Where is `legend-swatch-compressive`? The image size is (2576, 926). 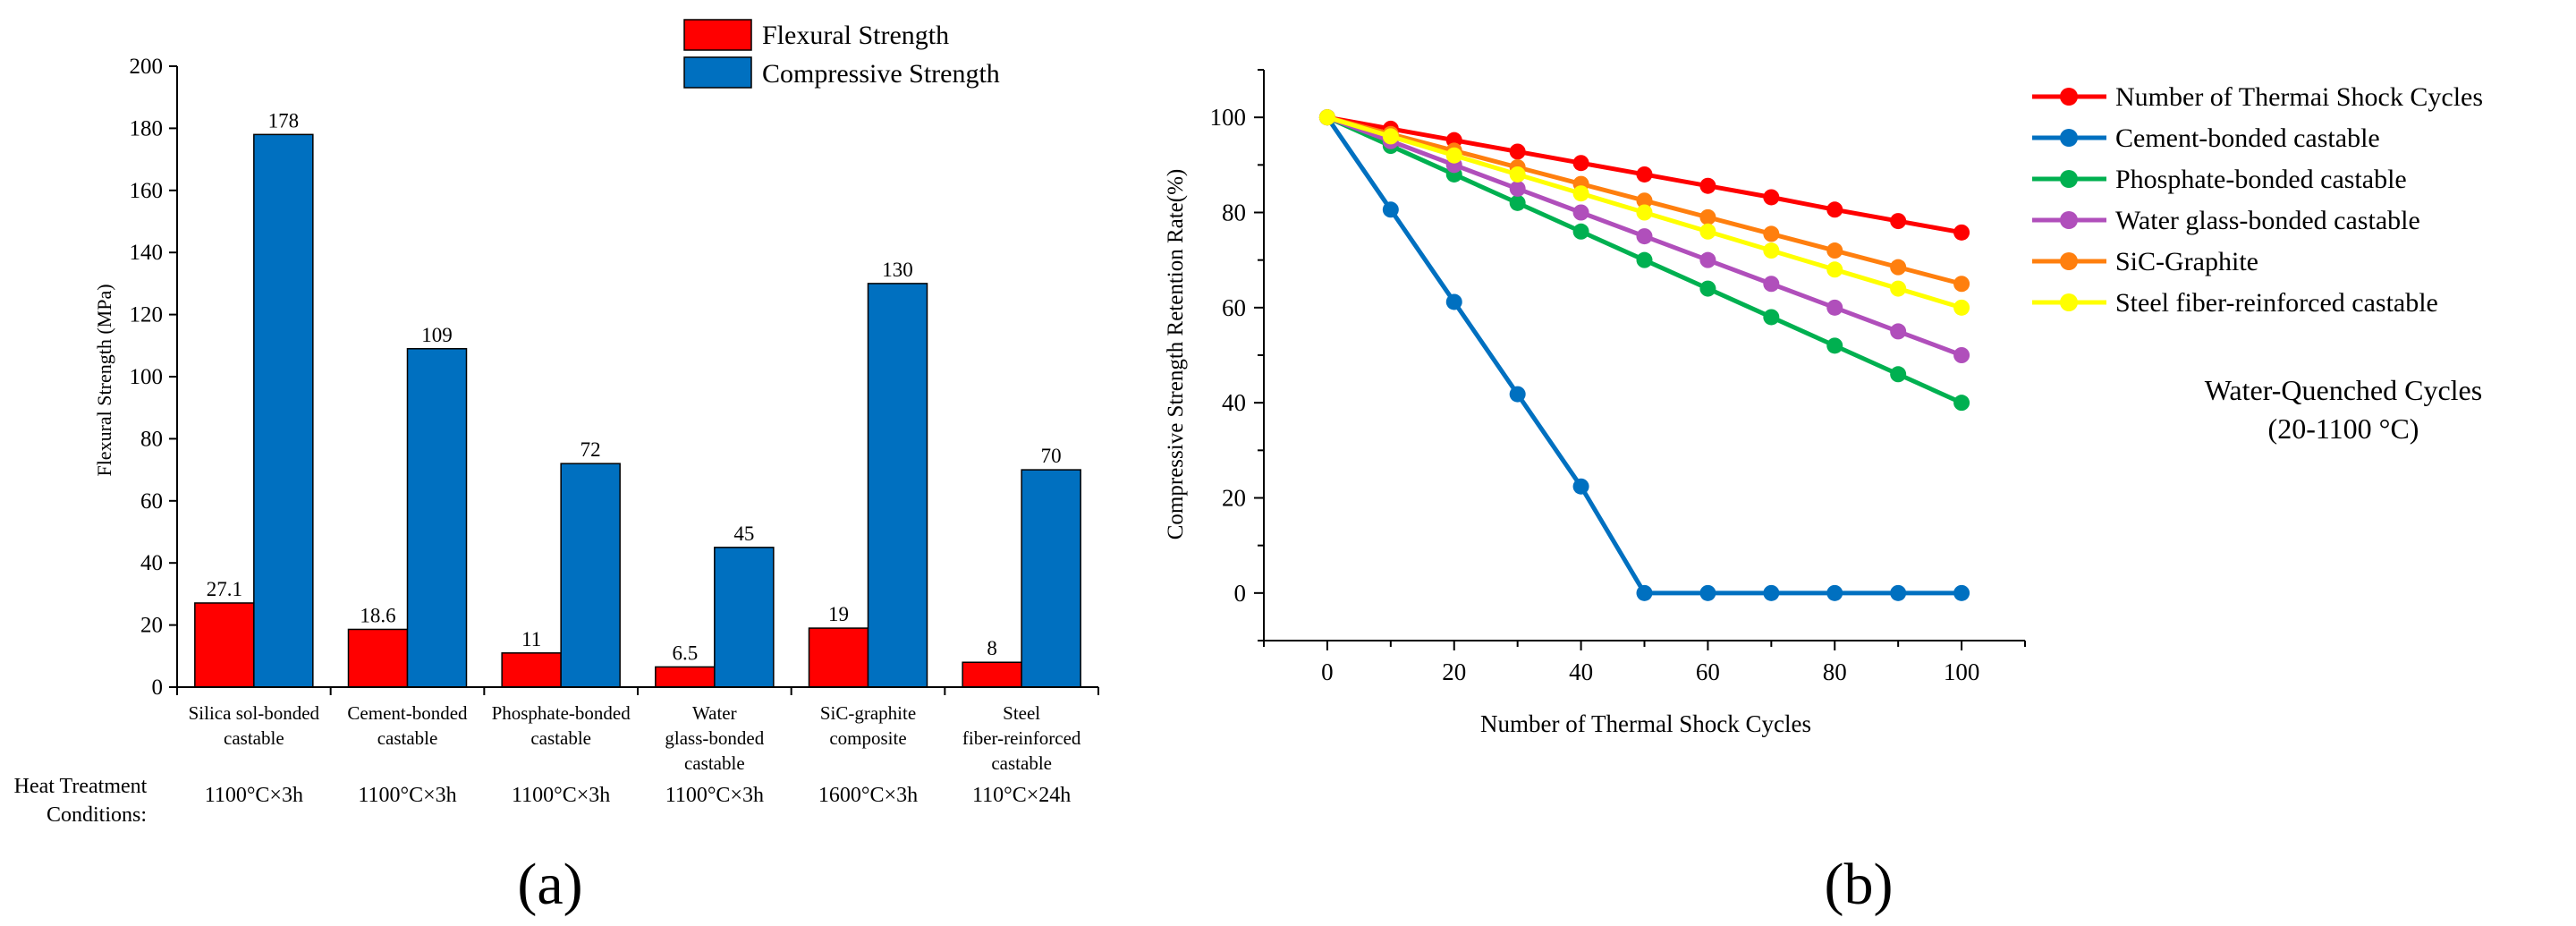
legend-swatch-compressive is located at coordinates (717, 72).